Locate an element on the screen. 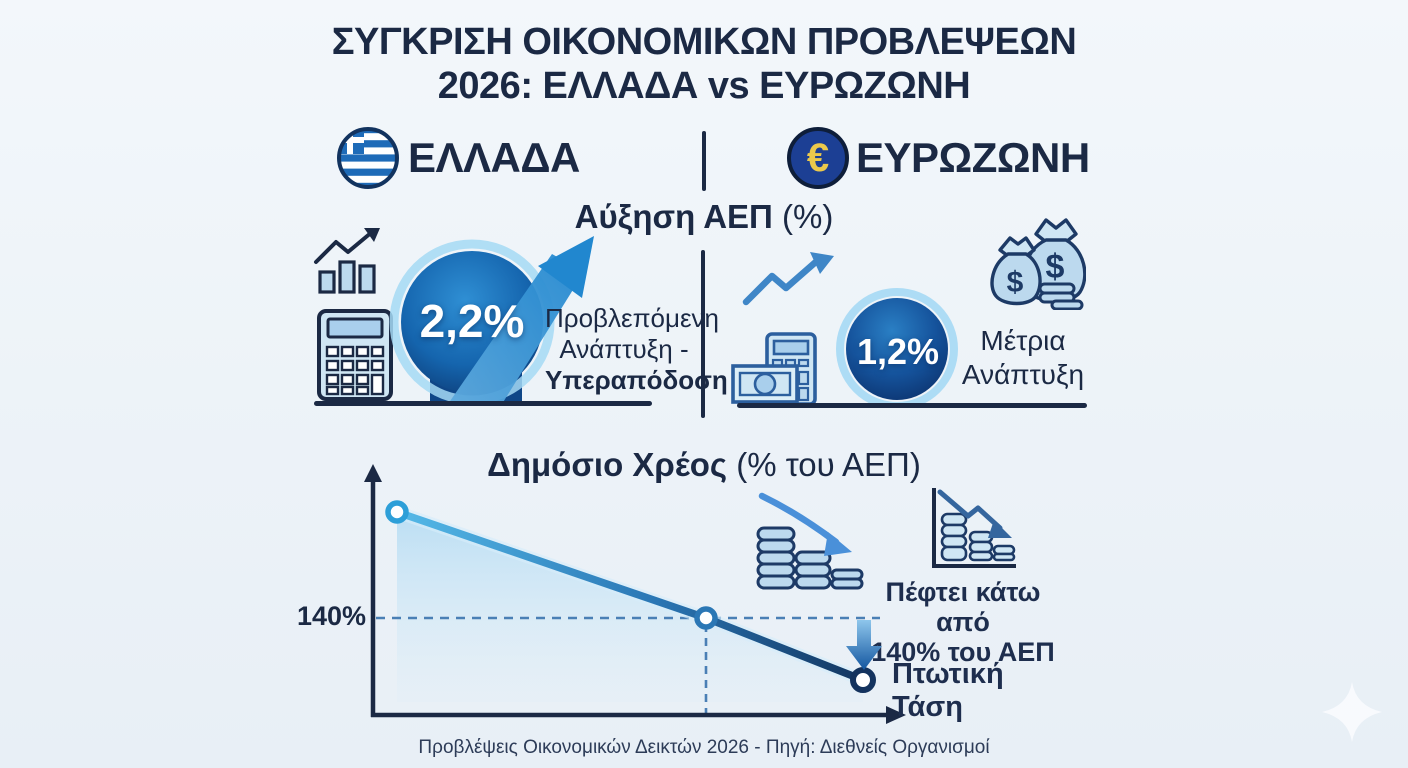  debt-heading-main: Δημόσιο Χρέος is located at coordinates (607, 464).